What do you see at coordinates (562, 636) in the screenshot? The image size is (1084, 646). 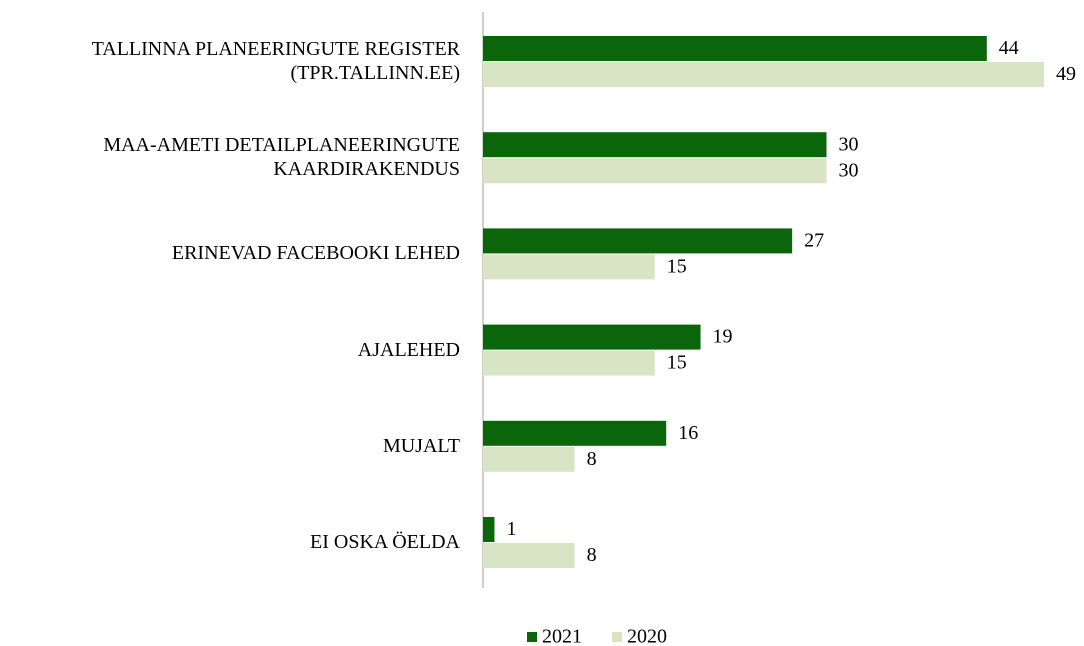 I see `legend-label: 2021` at bounding box center [562, 636].